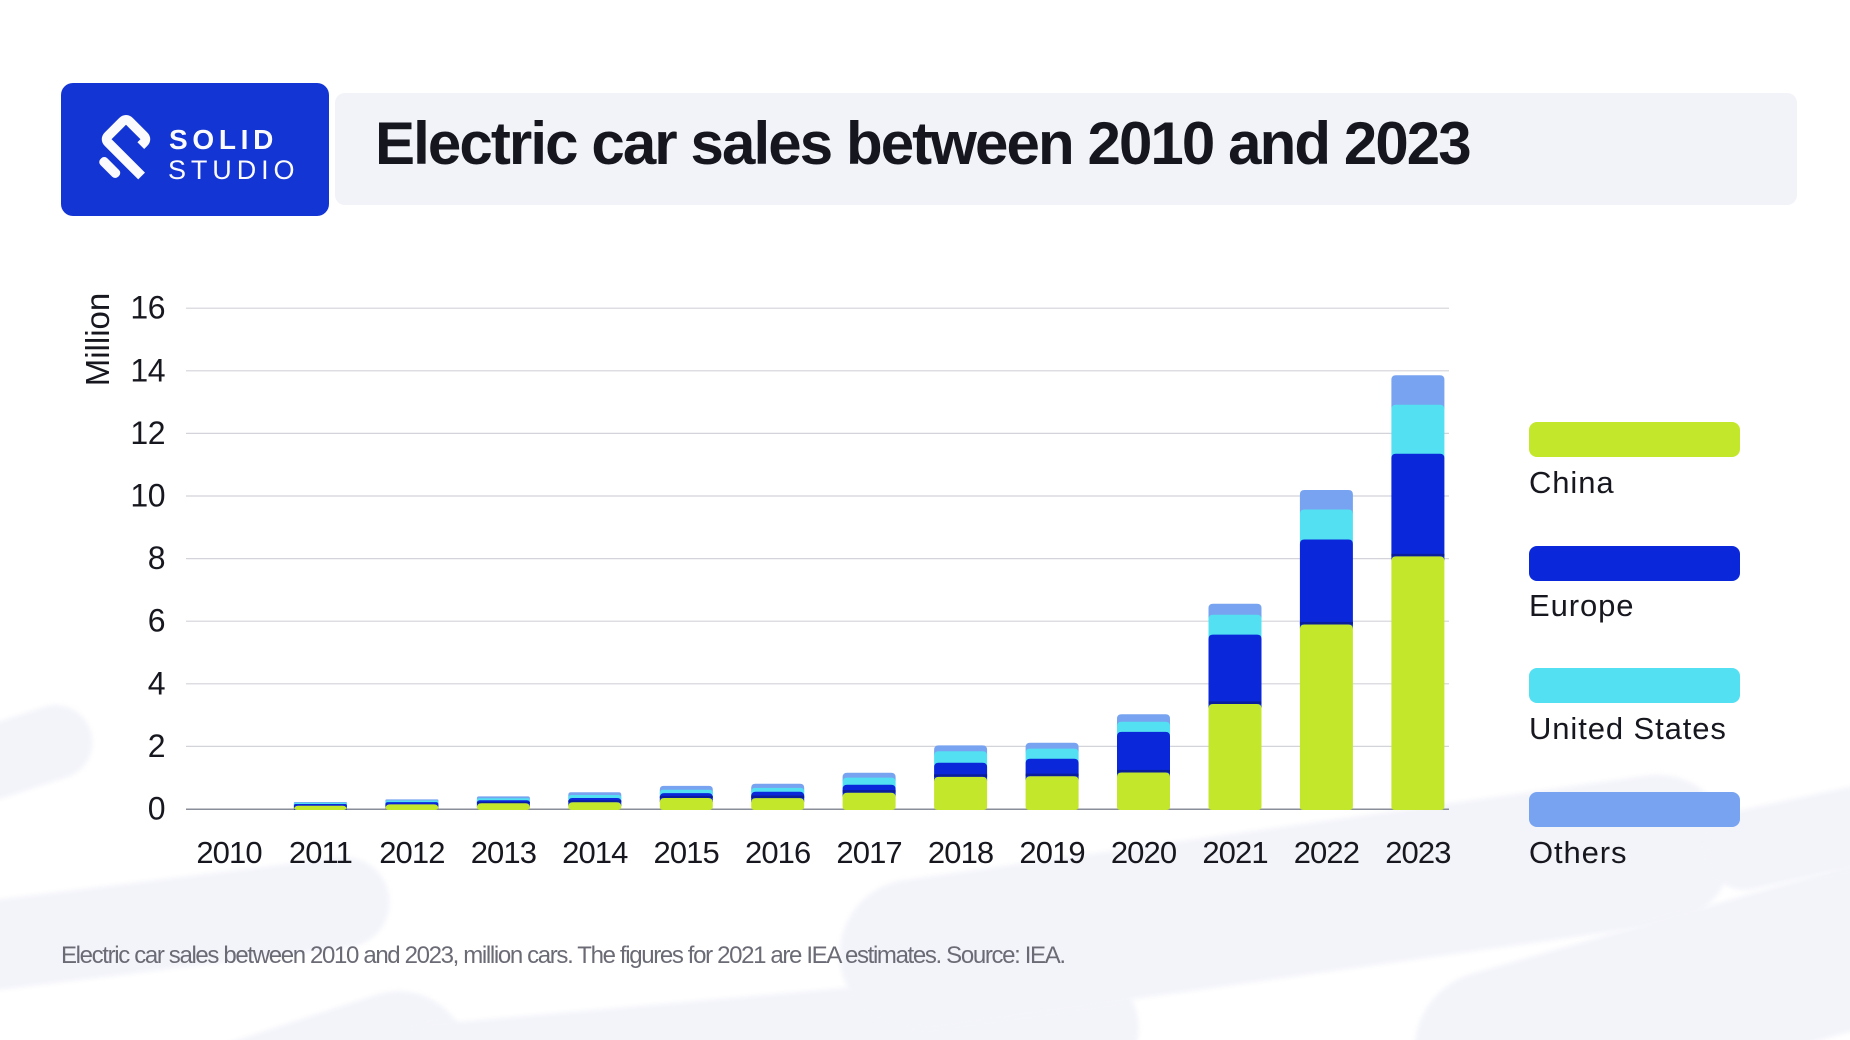 The image size is (1850, 1040). Describe the element at coordinates (1144, 852) in the screenshot. I see `svg-text: 2020` at that location.